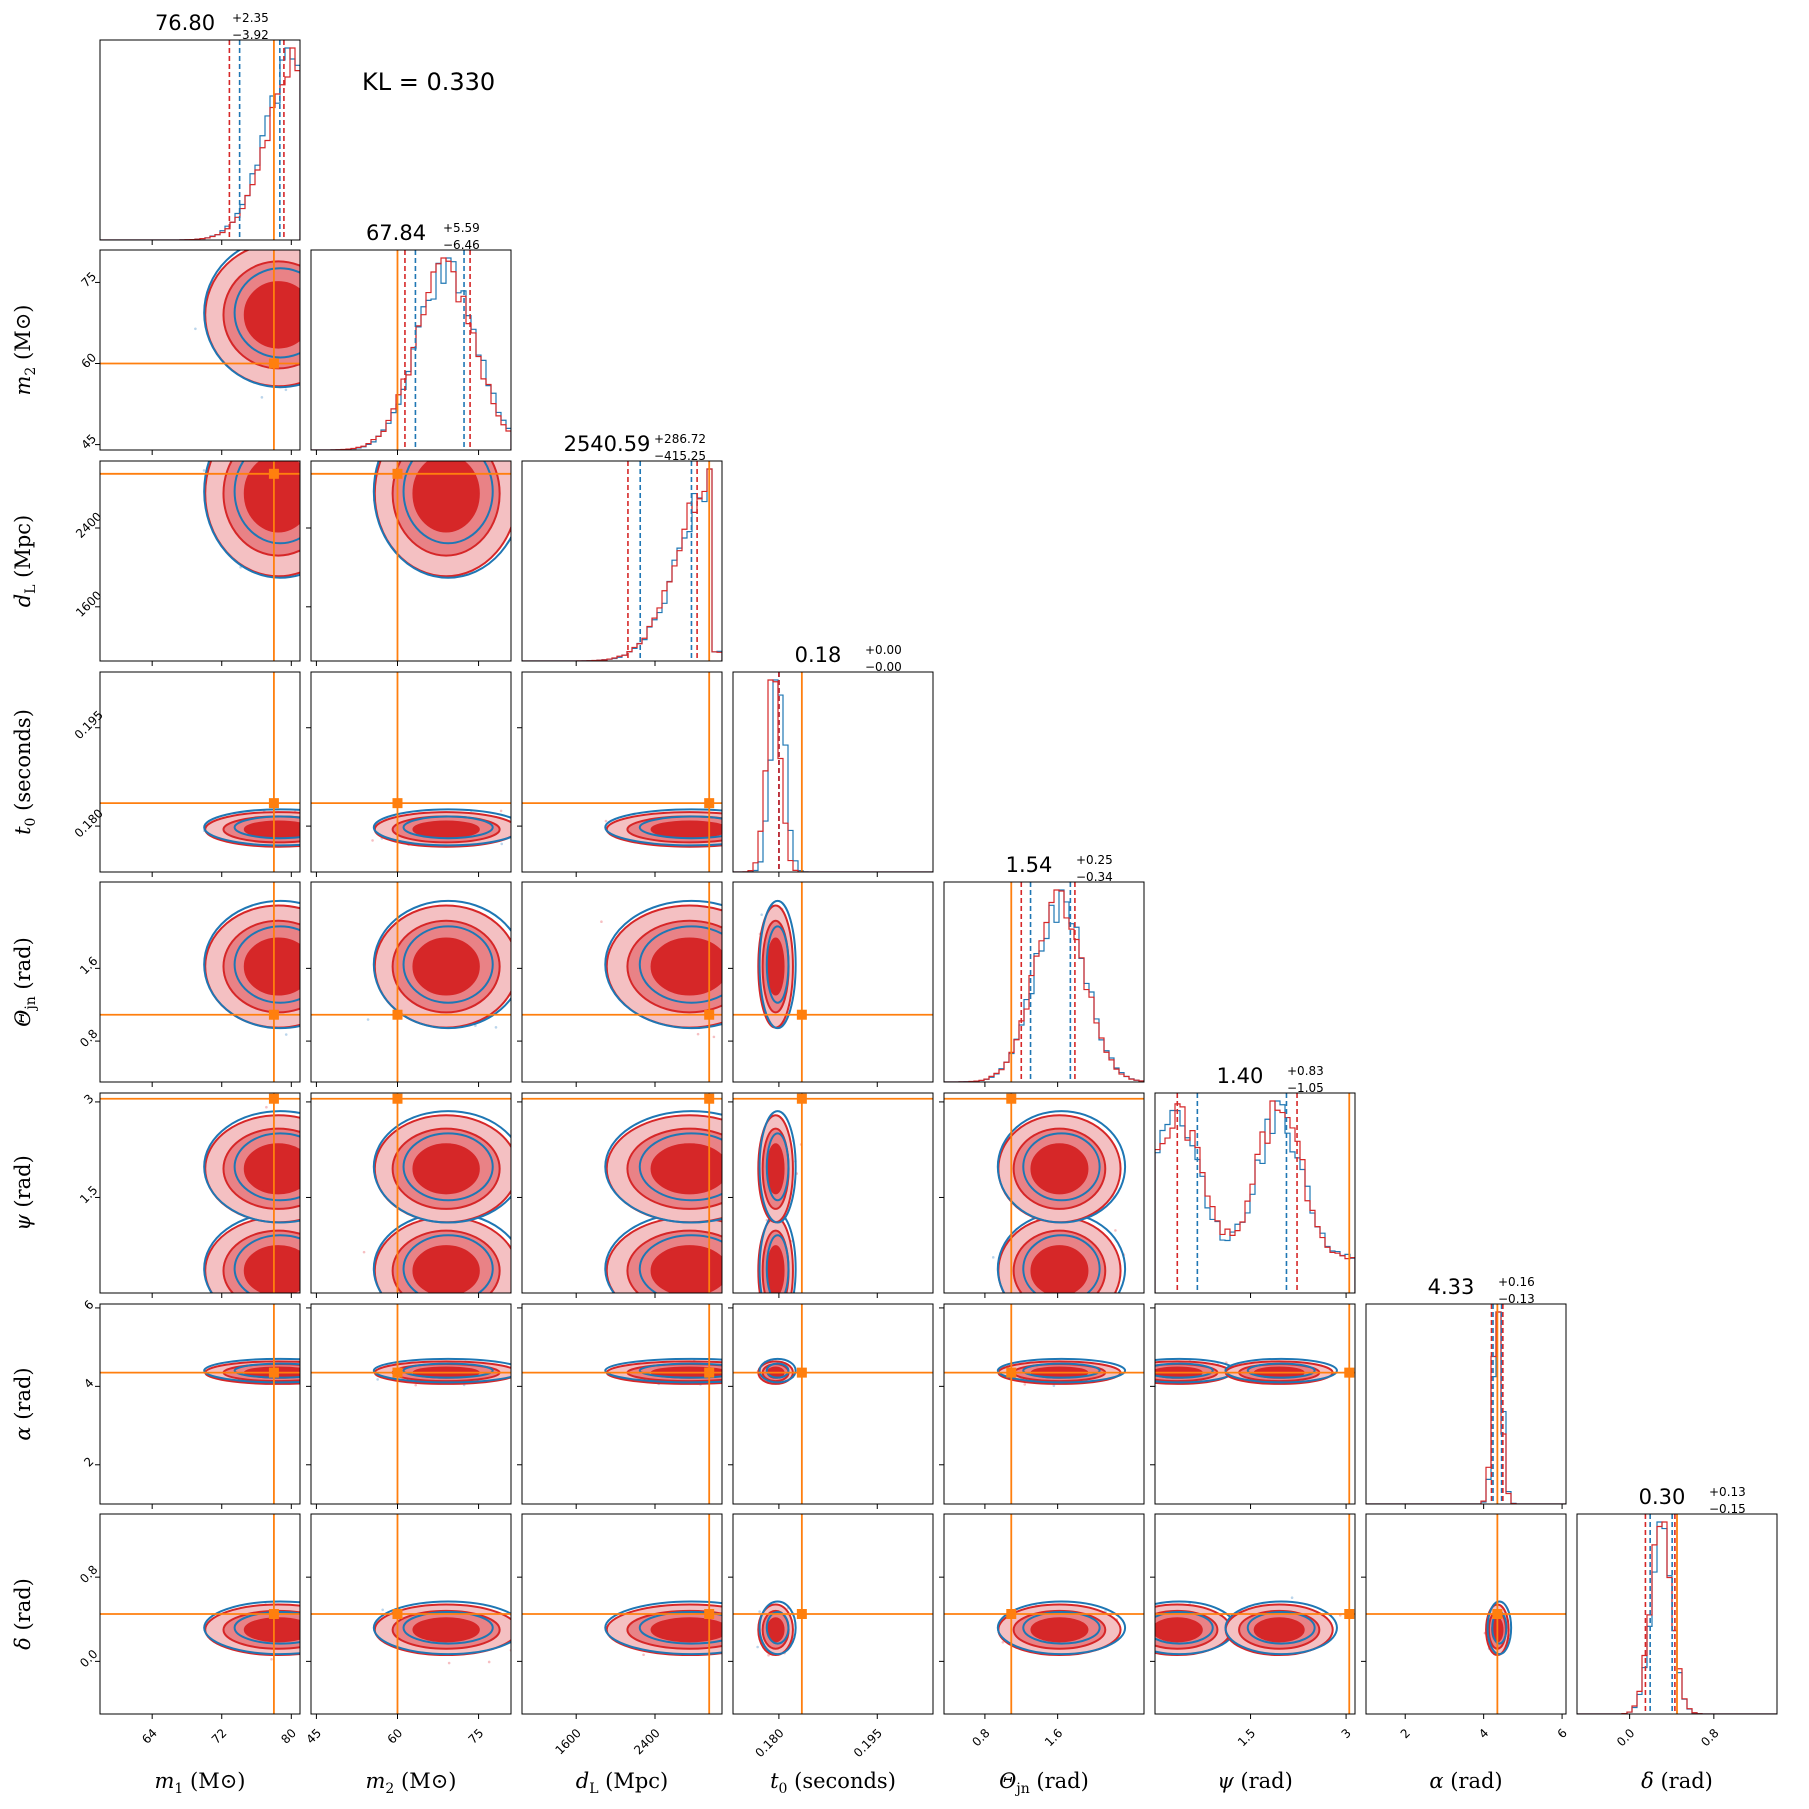 Image resolution: width=1809 pixels, height=1809 pixels. Describe the element at coordinates (200, 128) in the screenshot. I see `panel-m1-m1: 76.80 +2.35 −3.92` at that location.